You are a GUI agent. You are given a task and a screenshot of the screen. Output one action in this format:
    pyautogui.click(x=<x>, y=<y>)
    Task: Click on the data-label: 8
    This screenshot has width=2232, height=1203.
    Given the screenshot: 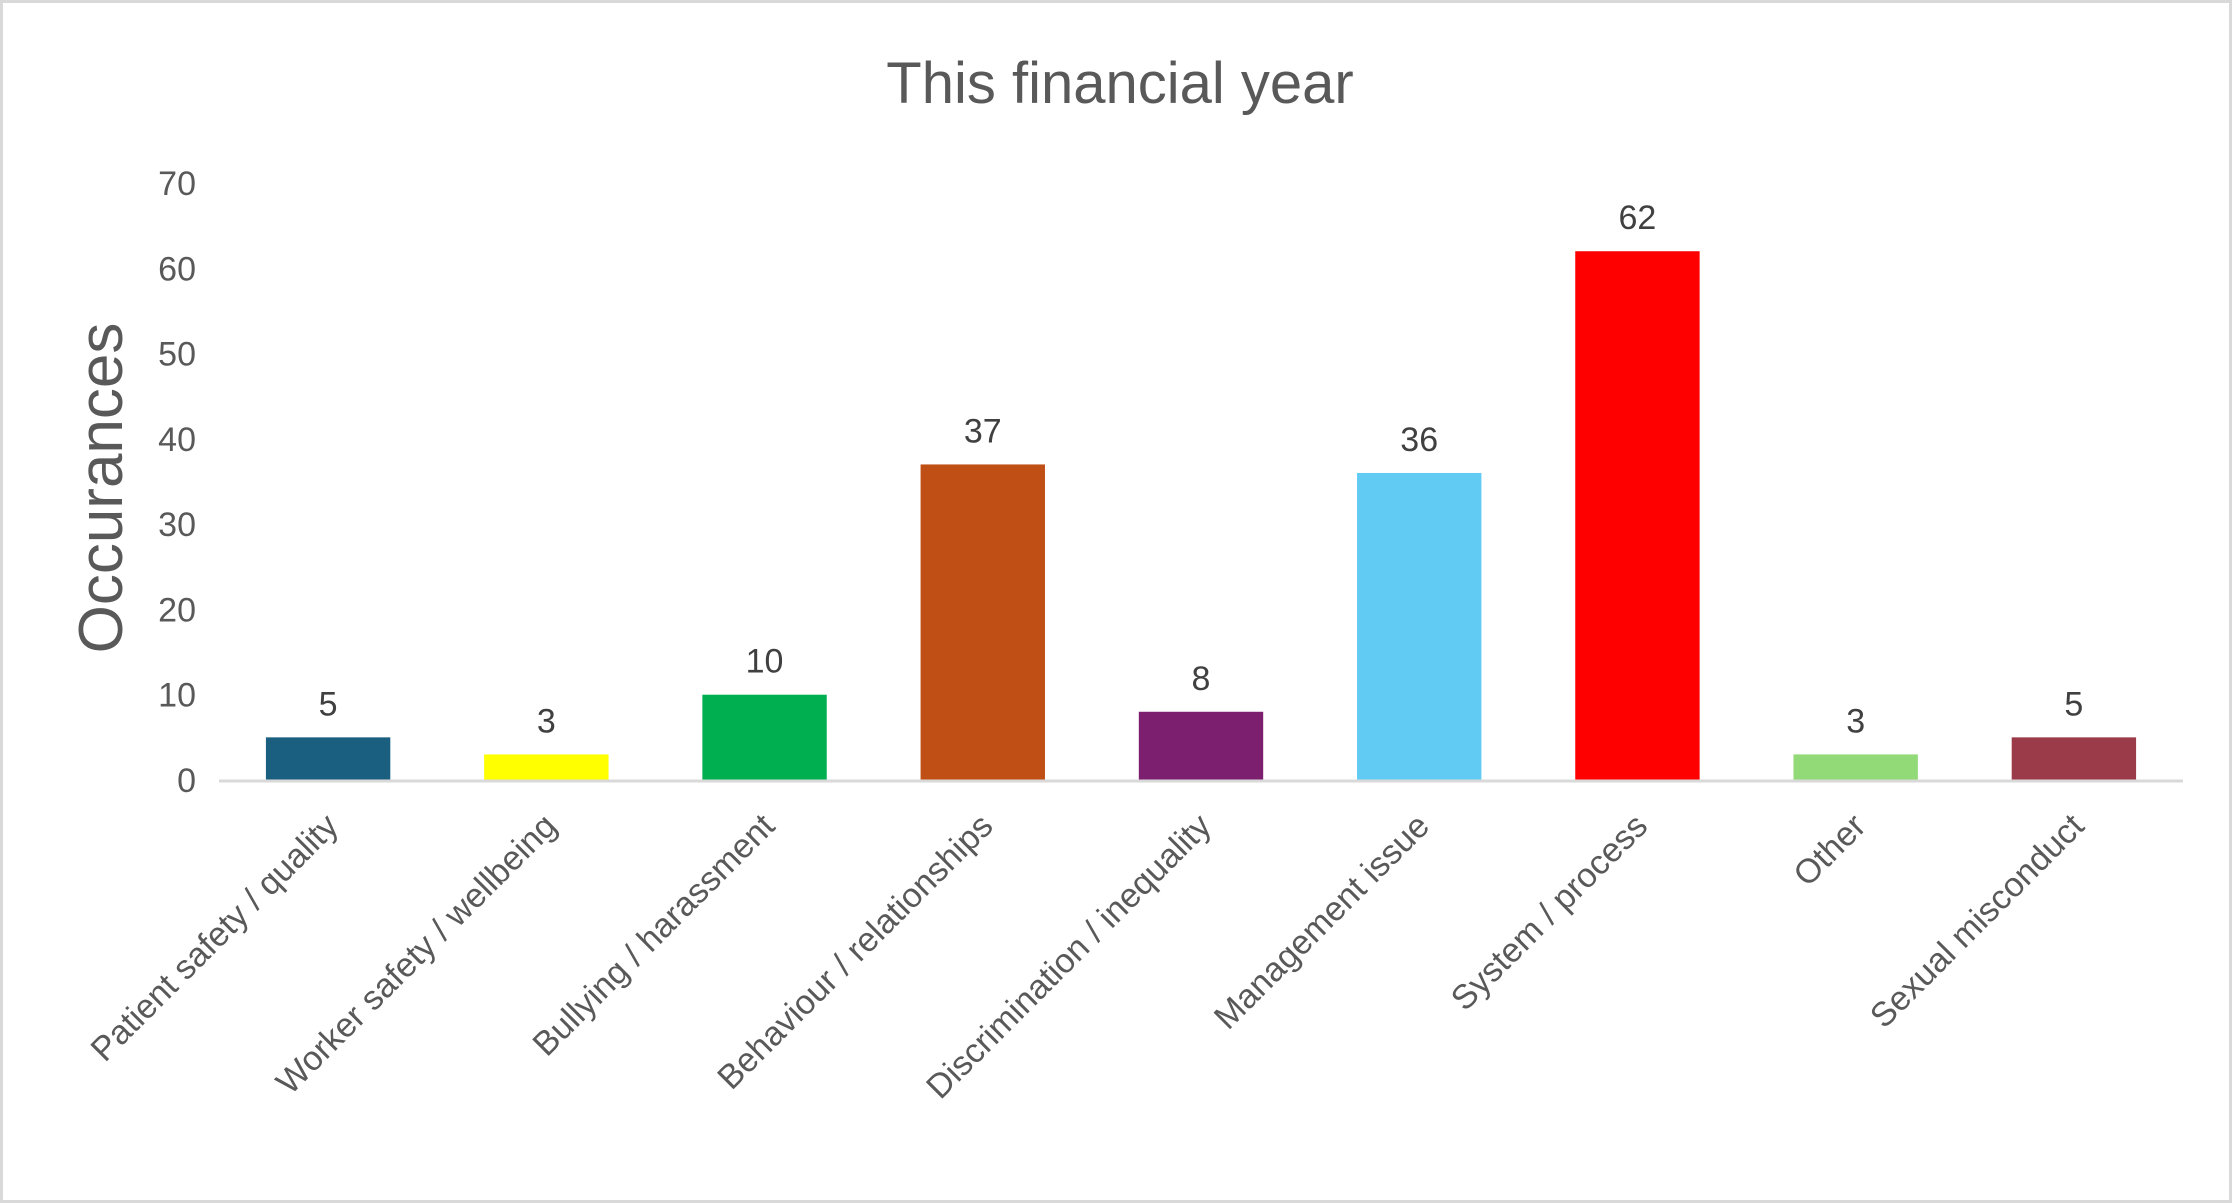 What is the action you would take?
    pyautogui.click(x=1201, y=679)
    